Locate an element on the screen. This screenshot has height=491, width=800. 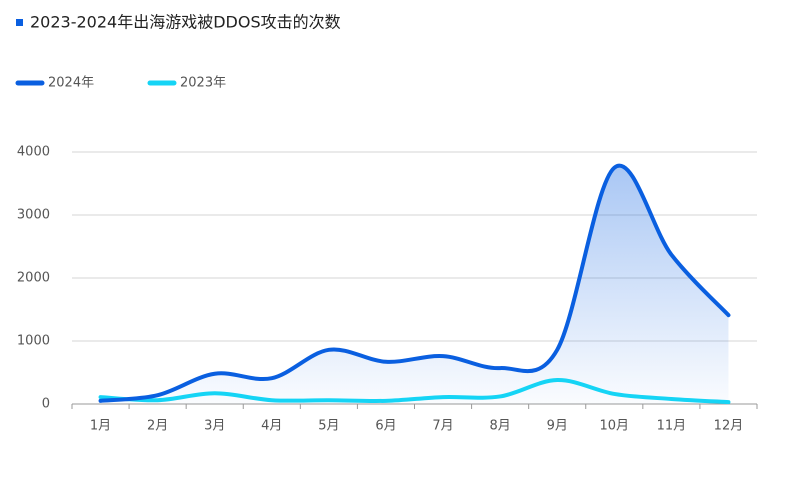
x-tick-label: 6月 is located at coordinates (385, 426).